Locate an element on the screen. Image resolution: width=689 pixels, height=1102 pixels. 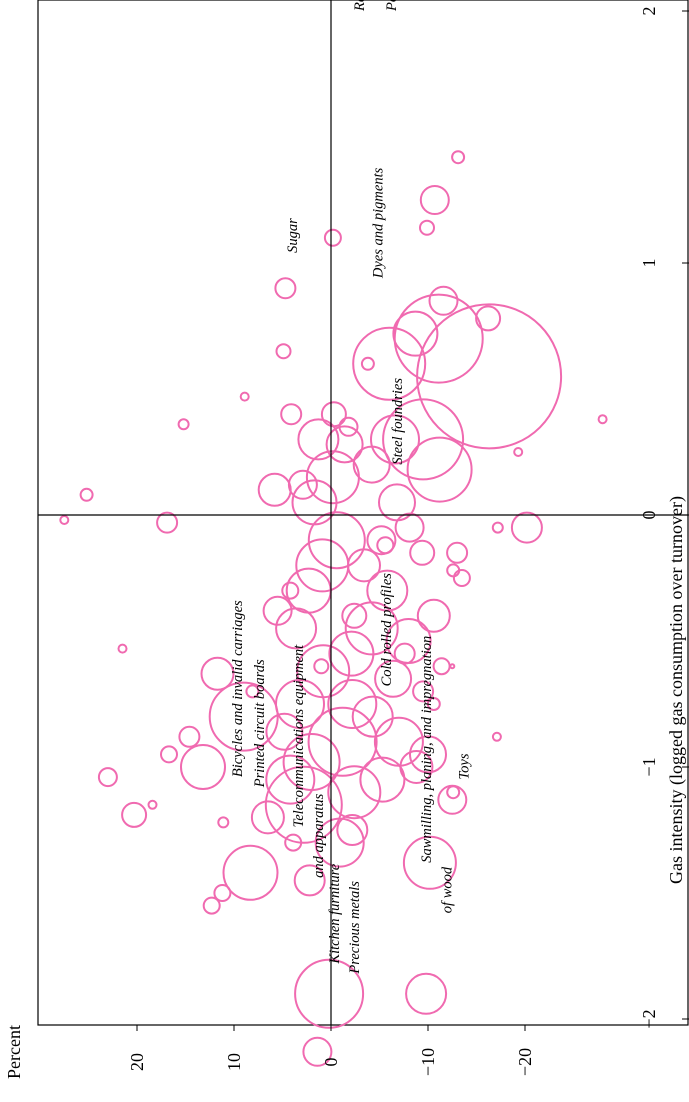
annotation-label: and apparatus is located at coordinates (319, 835).